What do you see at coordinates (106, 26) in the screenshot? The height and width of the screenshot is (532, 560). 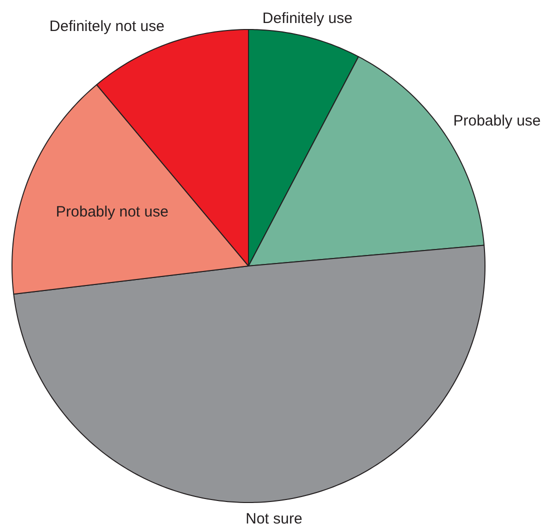 I see `slice-label: Definitely not use` at bounding box center [106, 26].